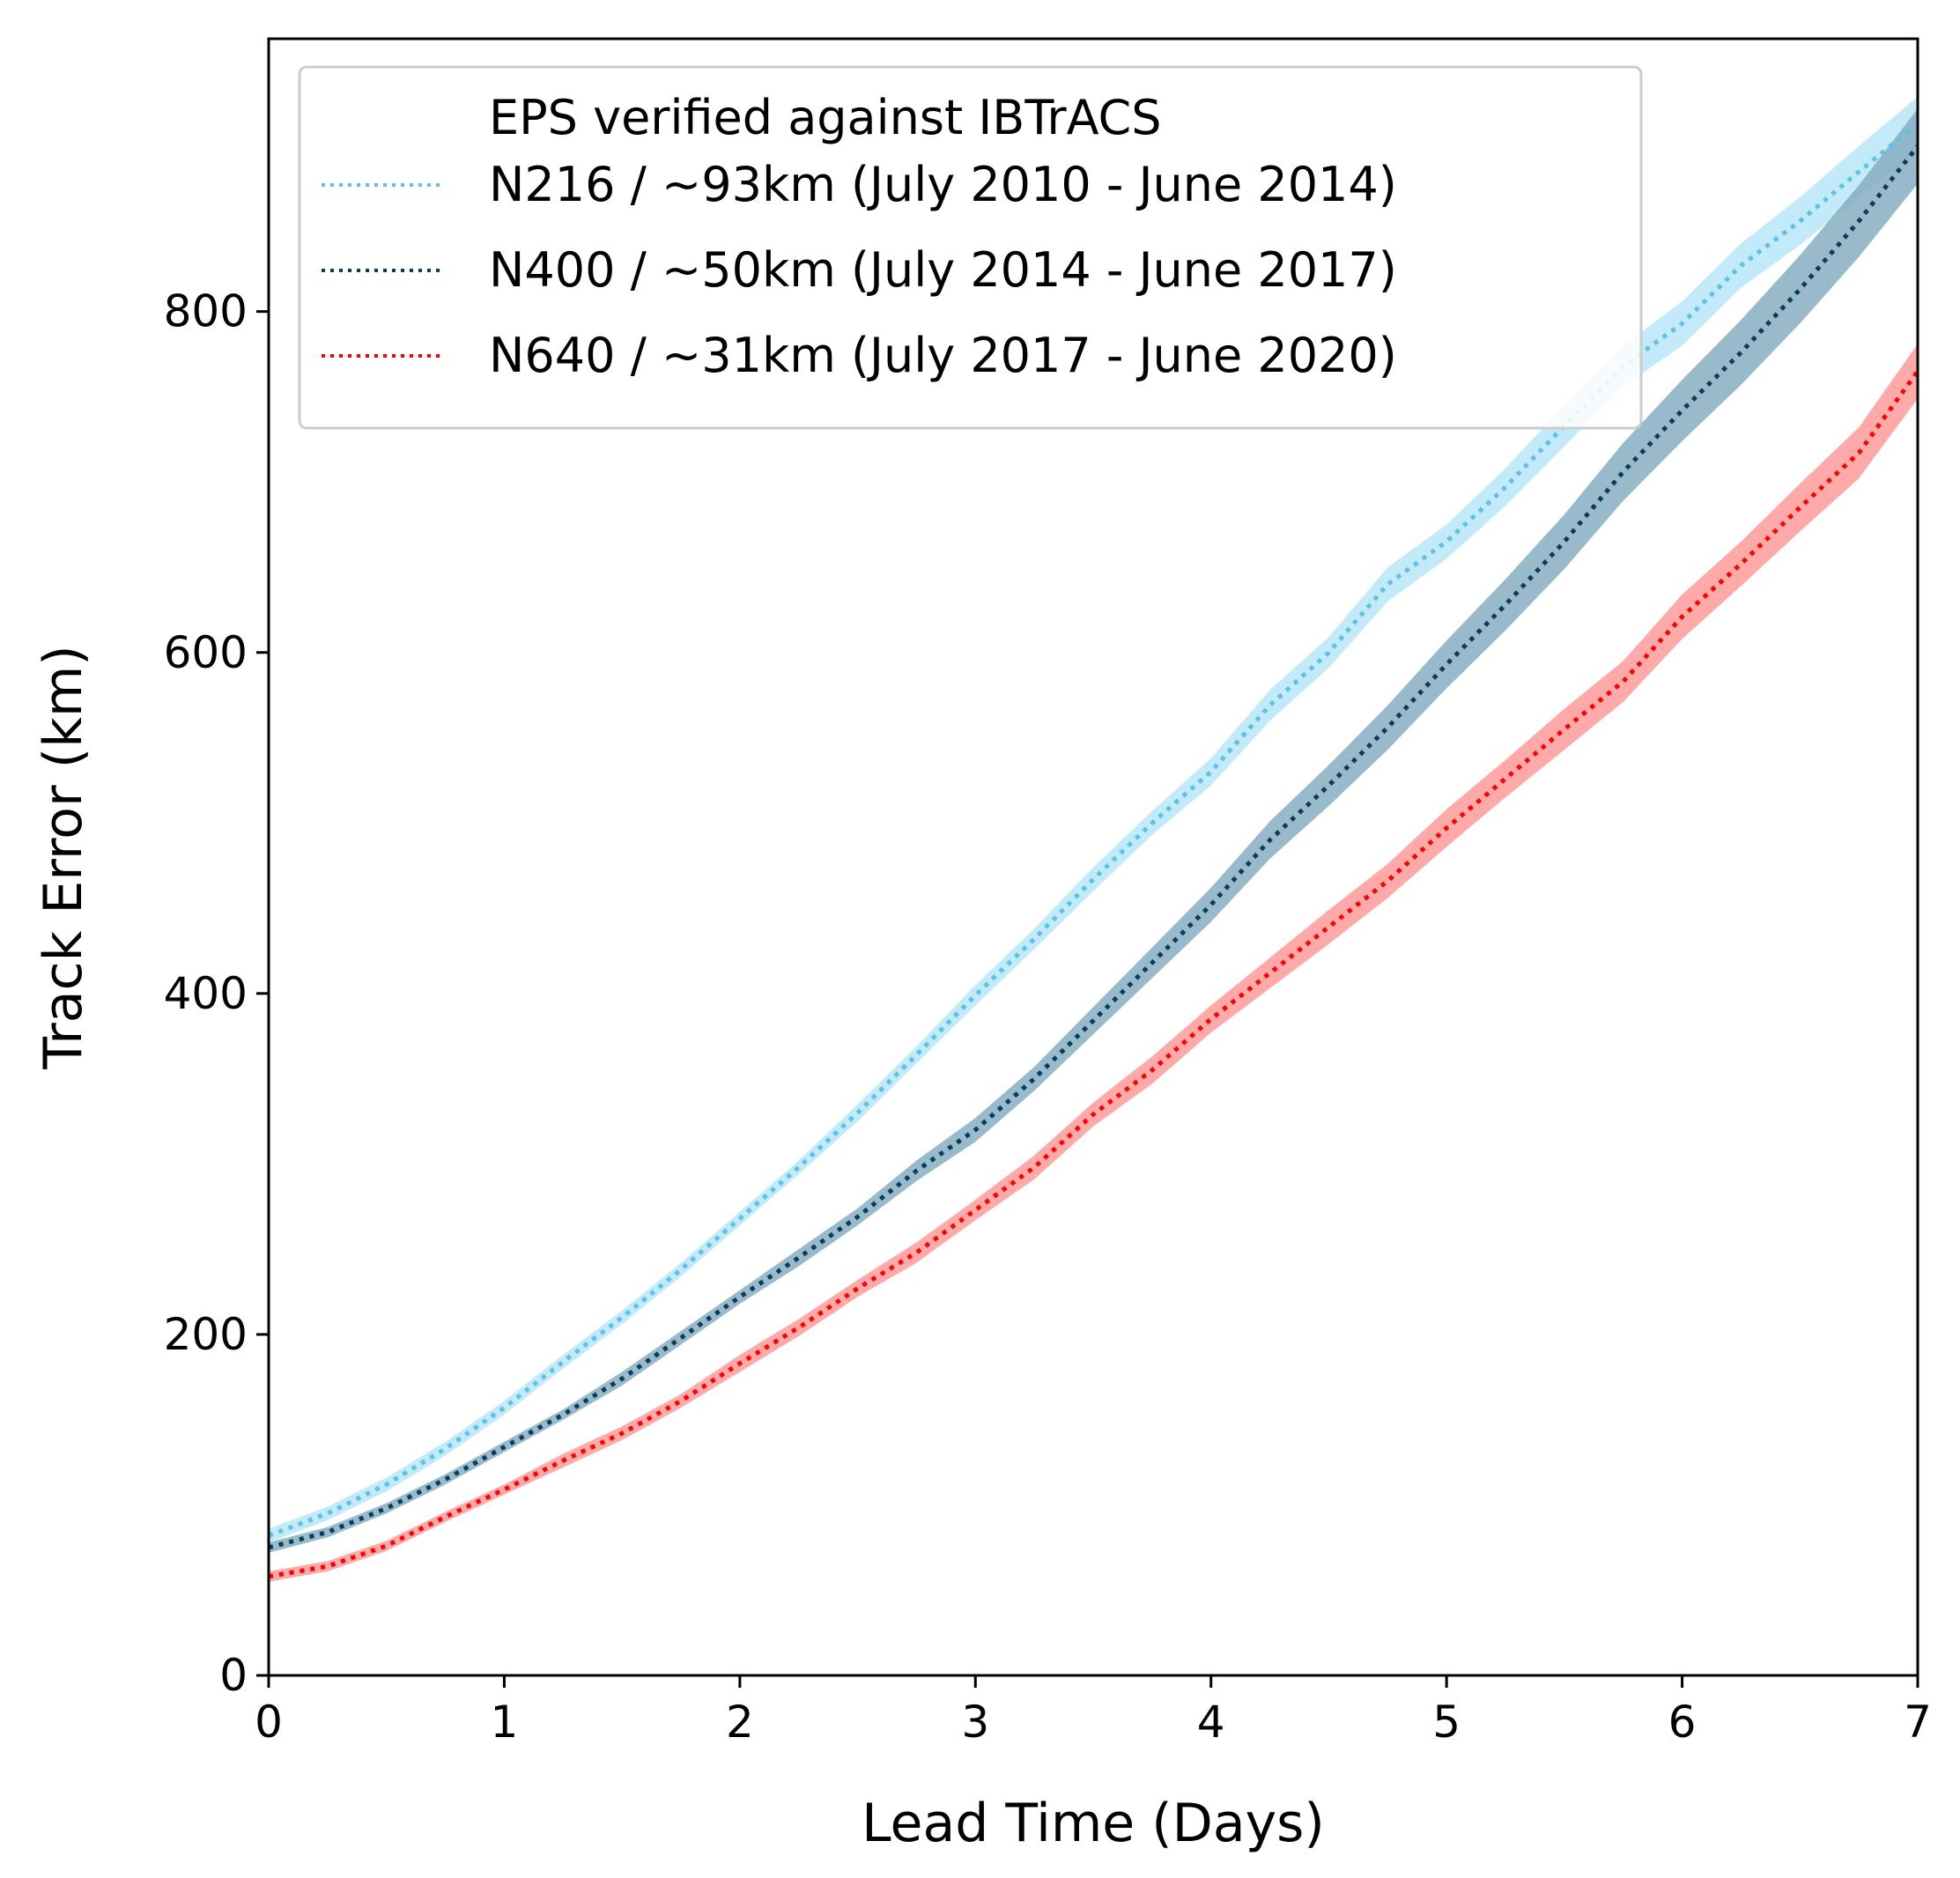  Describe the element at coordinates (206, 652) in the screenshot. I see `y-tick-label: 600` at that location.